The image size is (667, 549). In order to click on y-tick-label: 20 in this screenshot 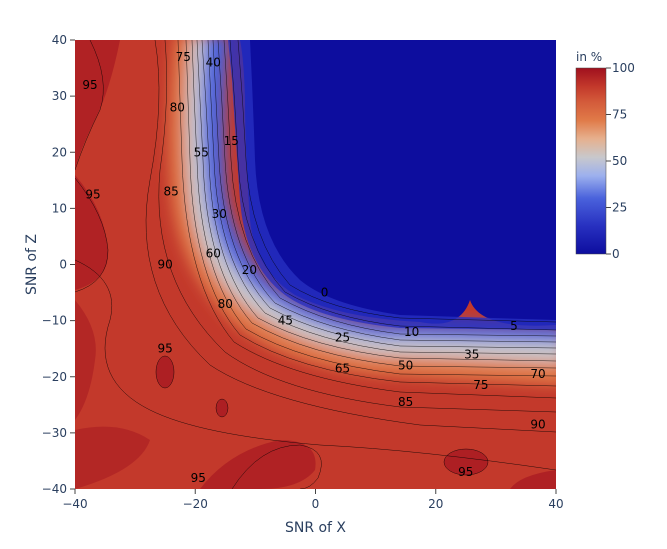, I will do `click(59, 152)`.